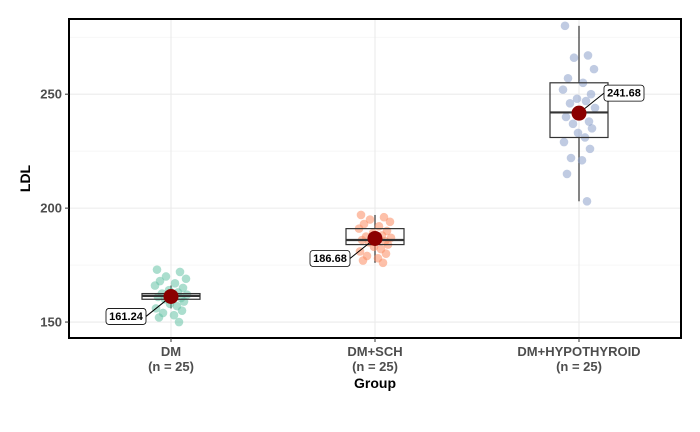 The image size is (700, 432). What do you see at coordinates (51, 208) in the screenshot?
I see `y-tick-label: 200` at bounding box center [51, 208].